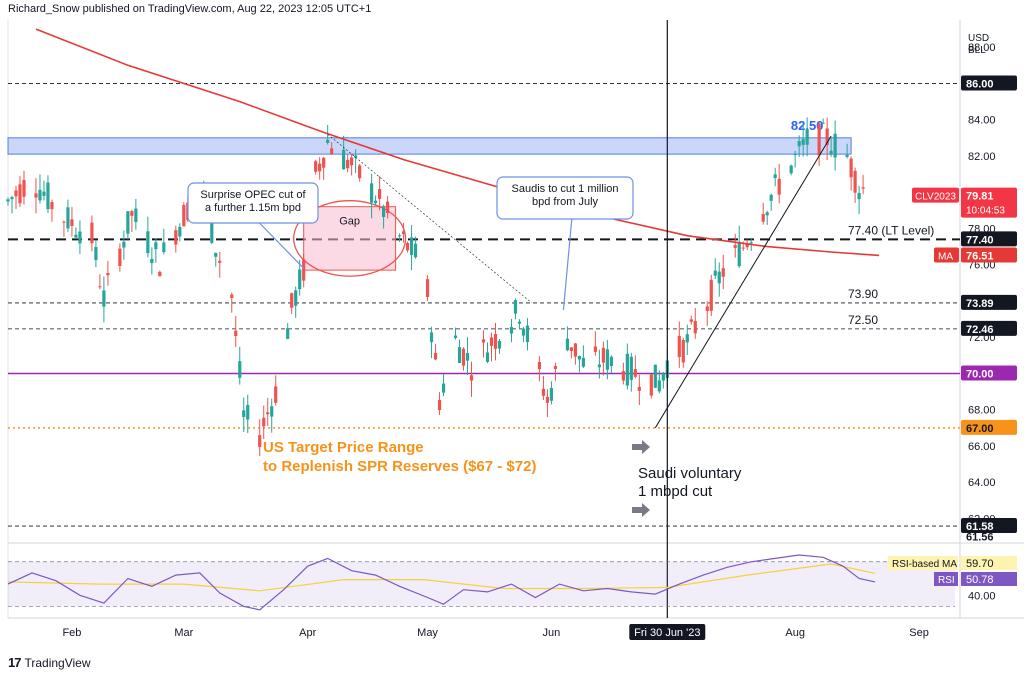  I want to click on symbol-tag: CLV2023, so click(935, 197).